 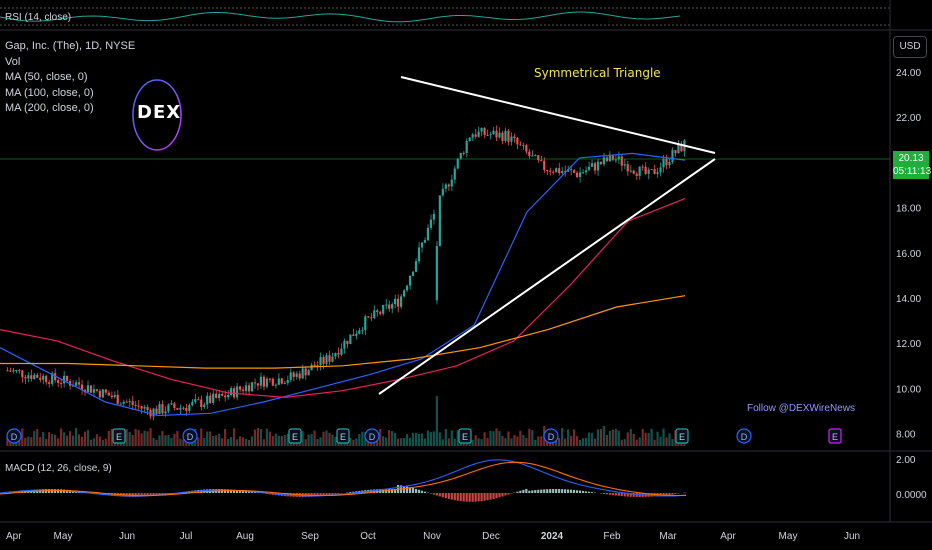 What do you see at coordinates (49, 108) in the screenshot?
I see `ma200-legend: MA (200, close, 0)` at bounding box center [49, 108].